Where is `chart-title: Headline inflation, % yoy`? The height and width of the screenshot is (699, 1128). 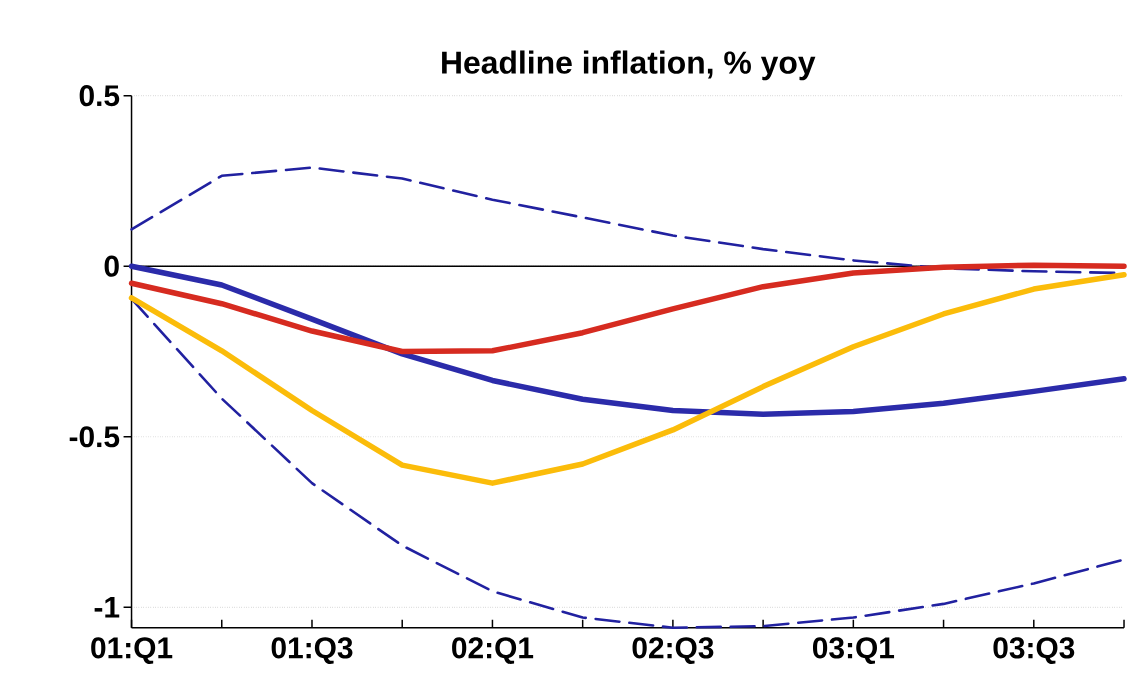 chart-title: Headline inflation, % yoy is located at coordinates (629, 65).